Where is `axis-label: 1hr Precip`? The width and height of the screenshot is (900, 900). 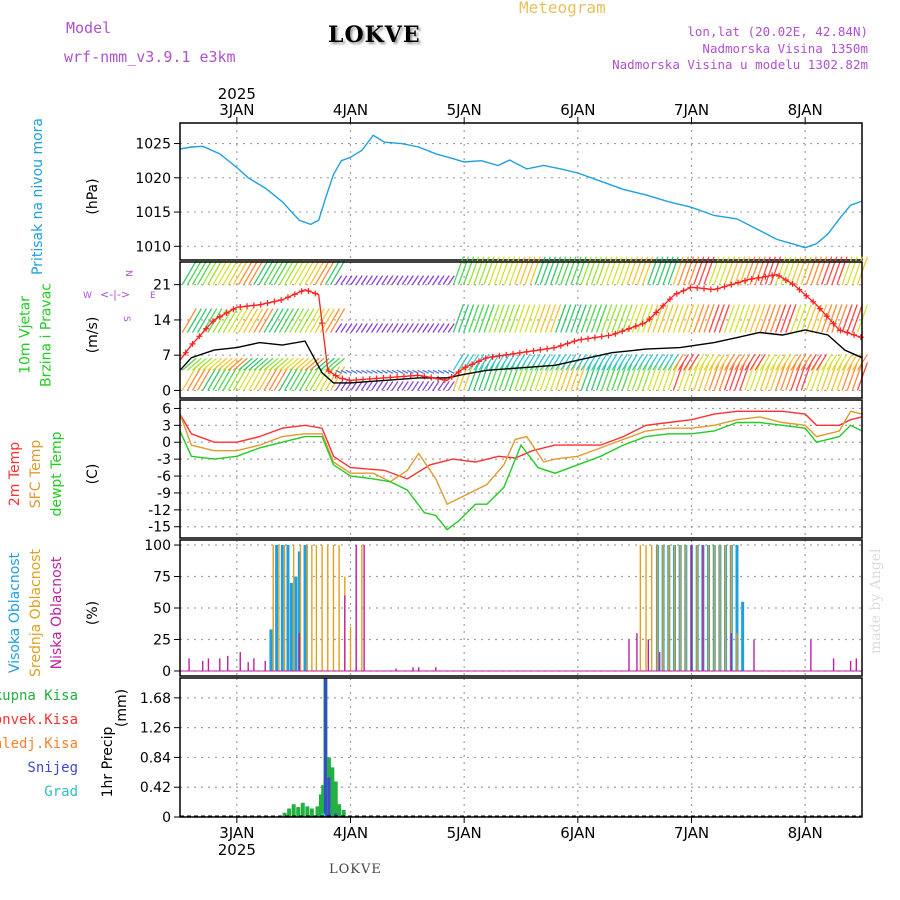
axis-label: 1hr Precip is located at coordinates (108, 762).